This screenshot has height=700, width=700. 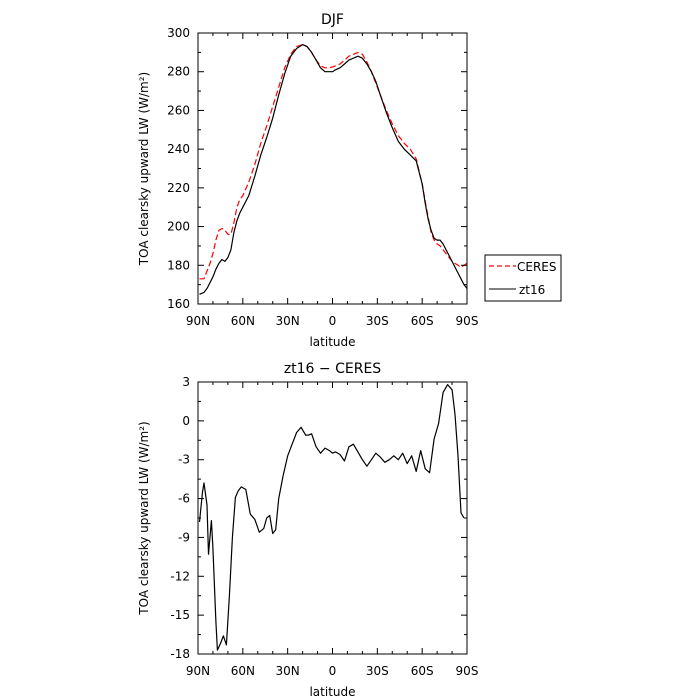 What do you see at coordinates (178, 33) in the screenshot?
I see `y-tick-label: 300` at bounding box center [178, 33].